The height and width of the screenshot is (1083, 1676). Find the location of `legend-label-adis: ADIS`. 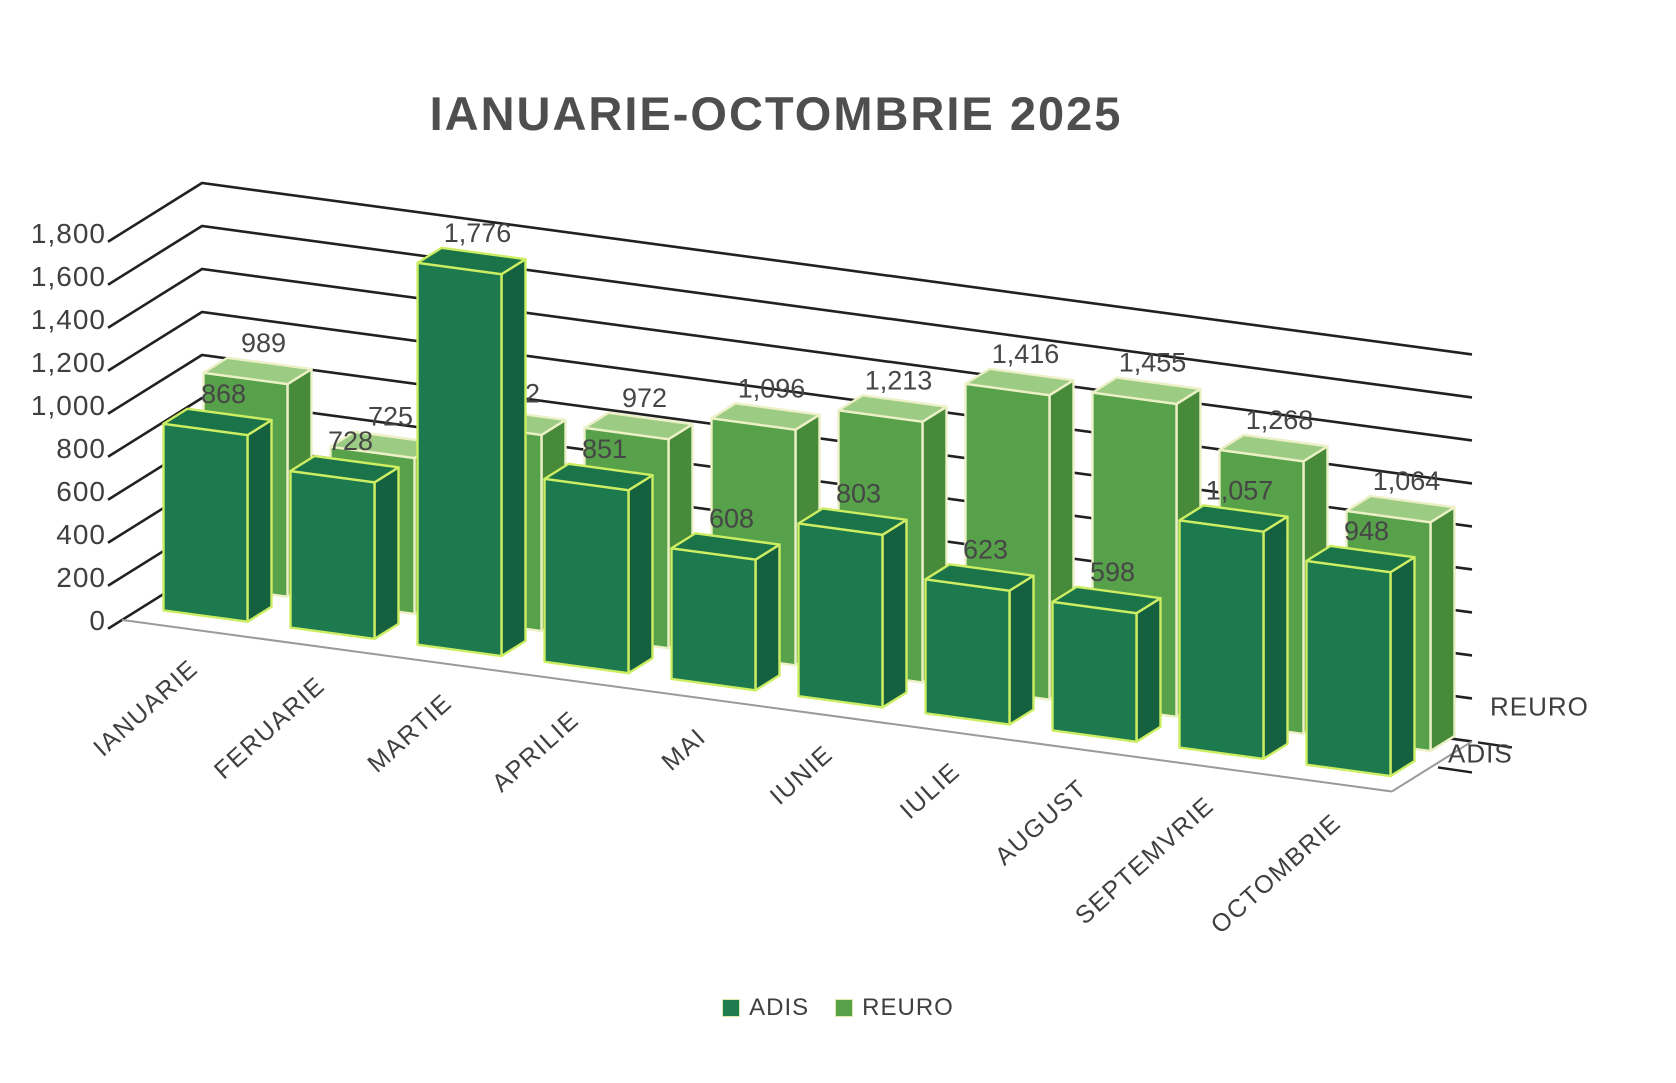

legend-label-adis: ADIS is located at coordinates (779, 1007).